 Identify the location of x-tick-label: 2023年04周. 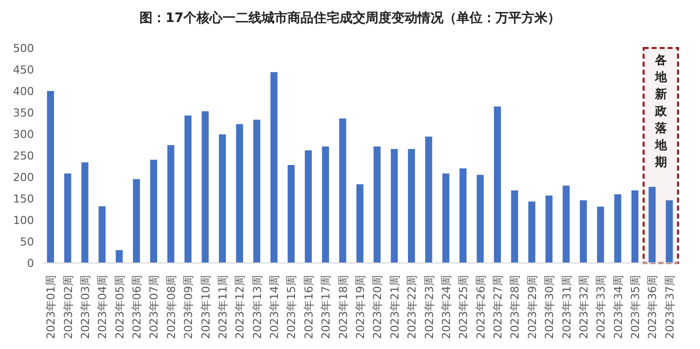
(103, 307).